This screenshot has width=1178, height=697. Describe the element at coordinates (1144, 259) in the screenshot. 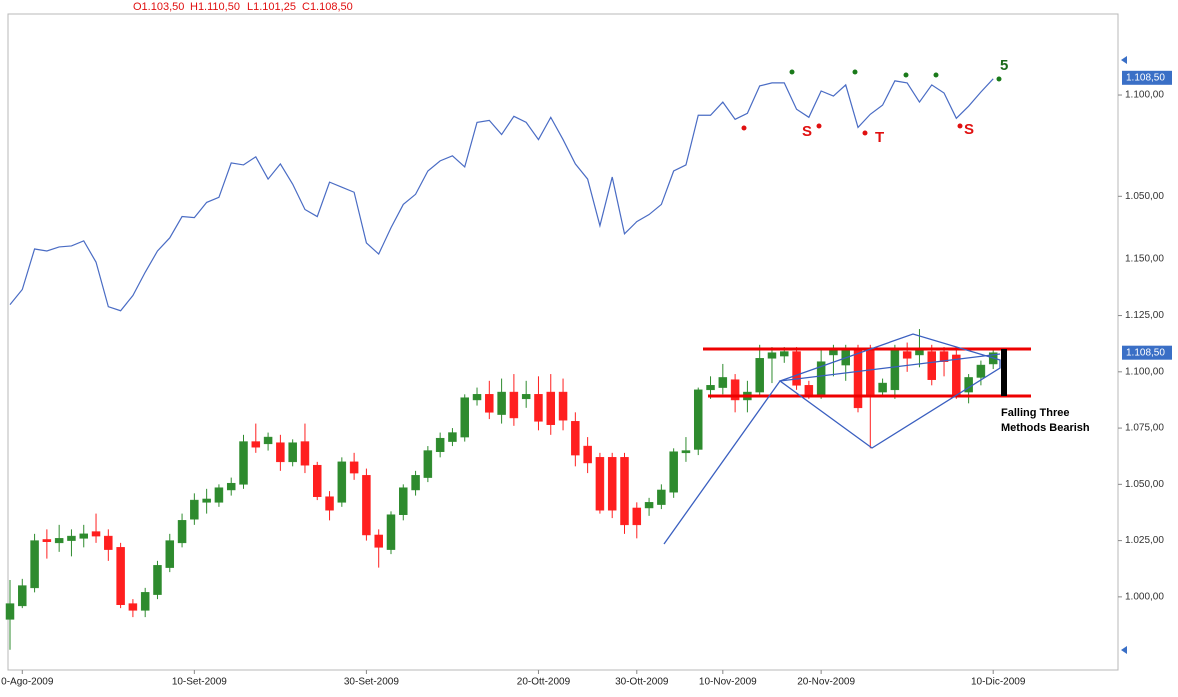

I see `y-tick-label: 1.150,00` at that location.